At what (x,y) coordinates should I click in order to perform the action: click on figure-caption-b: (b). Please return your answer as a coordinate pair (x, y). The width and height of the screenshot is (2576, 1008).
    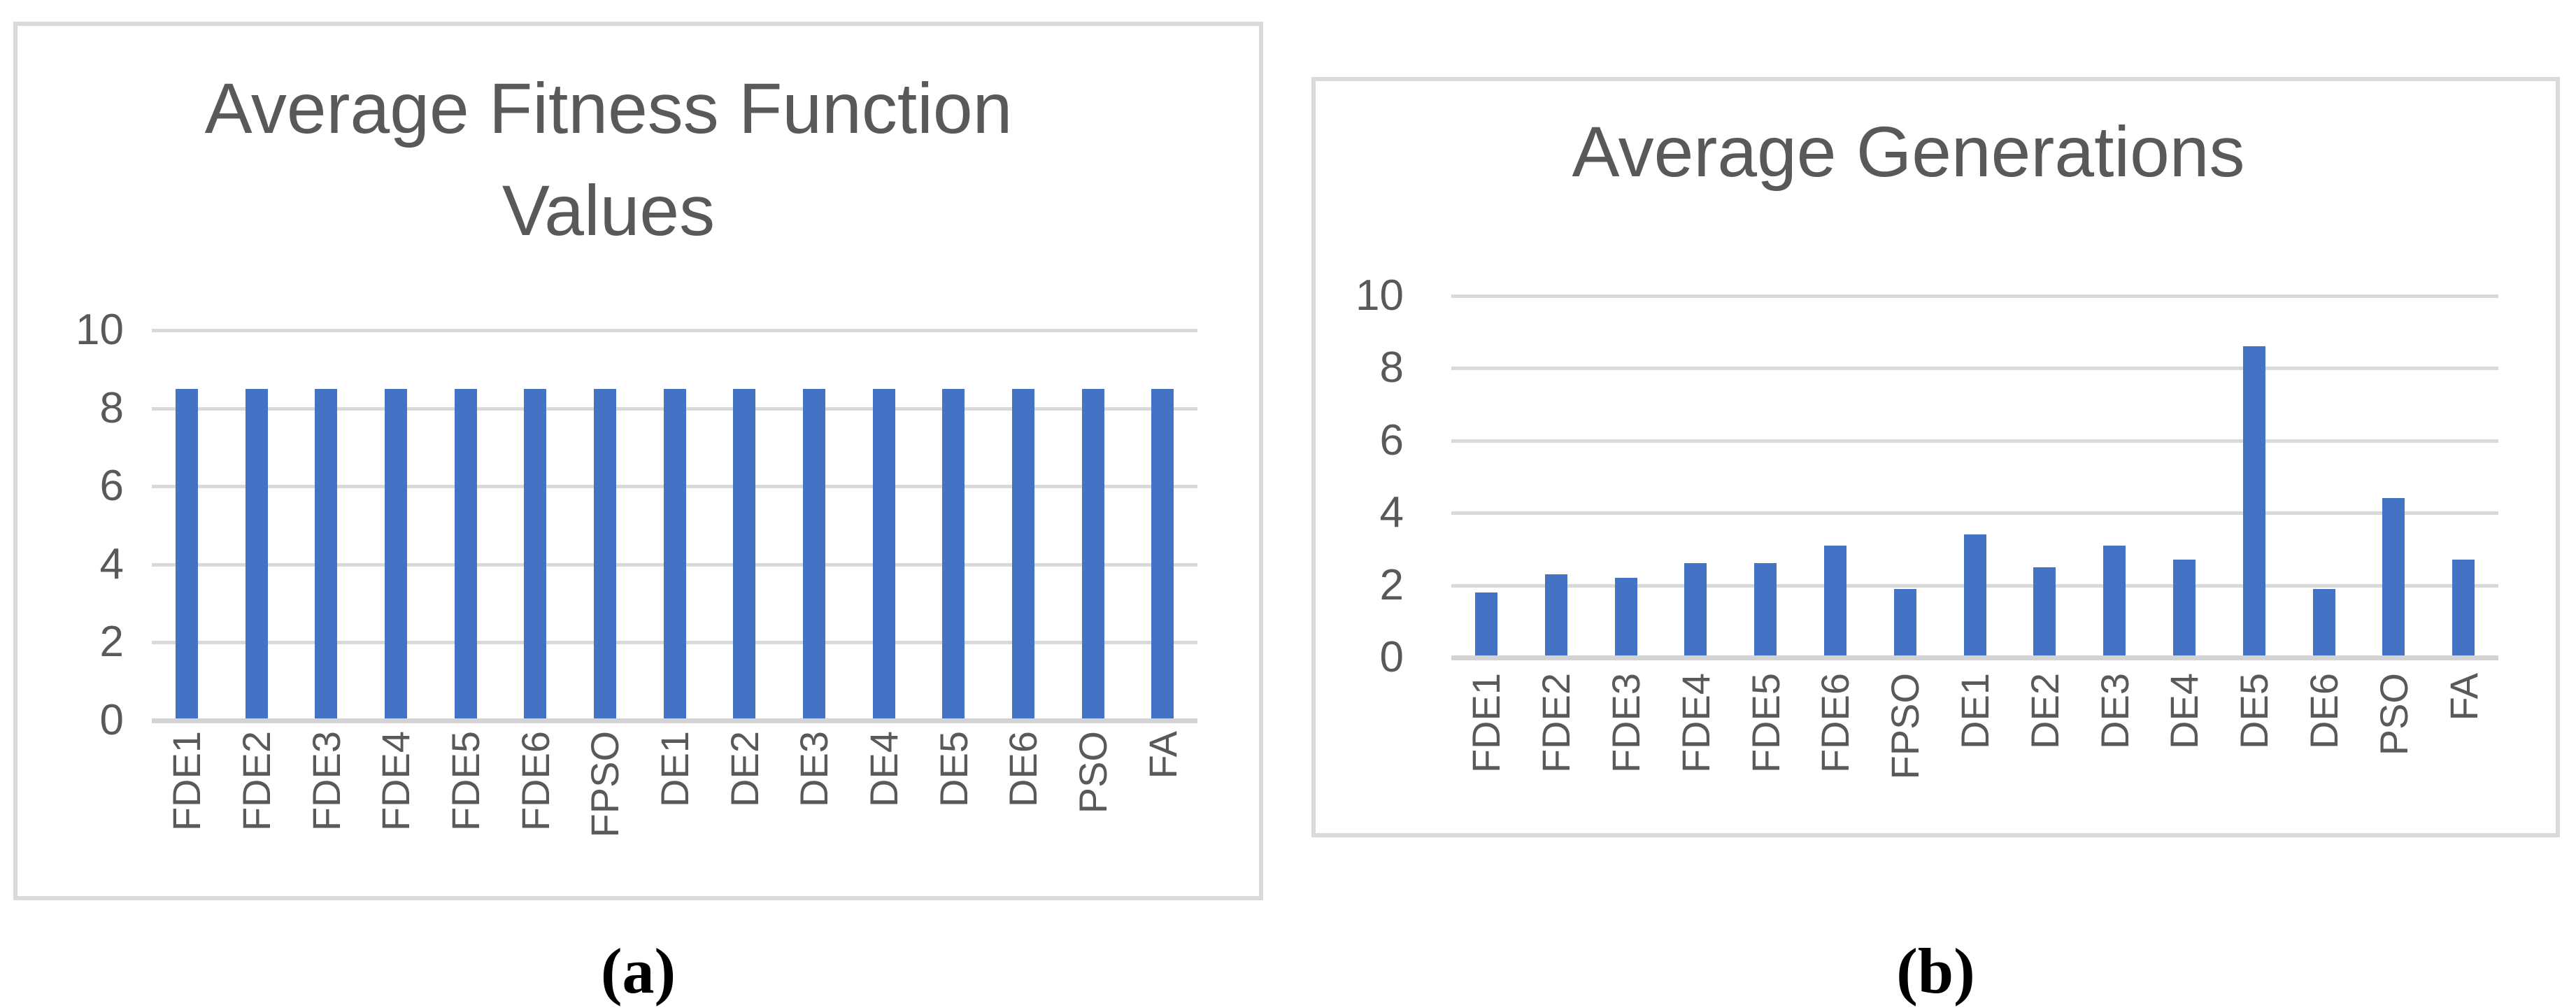
    Looking at the image, I should click on (1935, 971).